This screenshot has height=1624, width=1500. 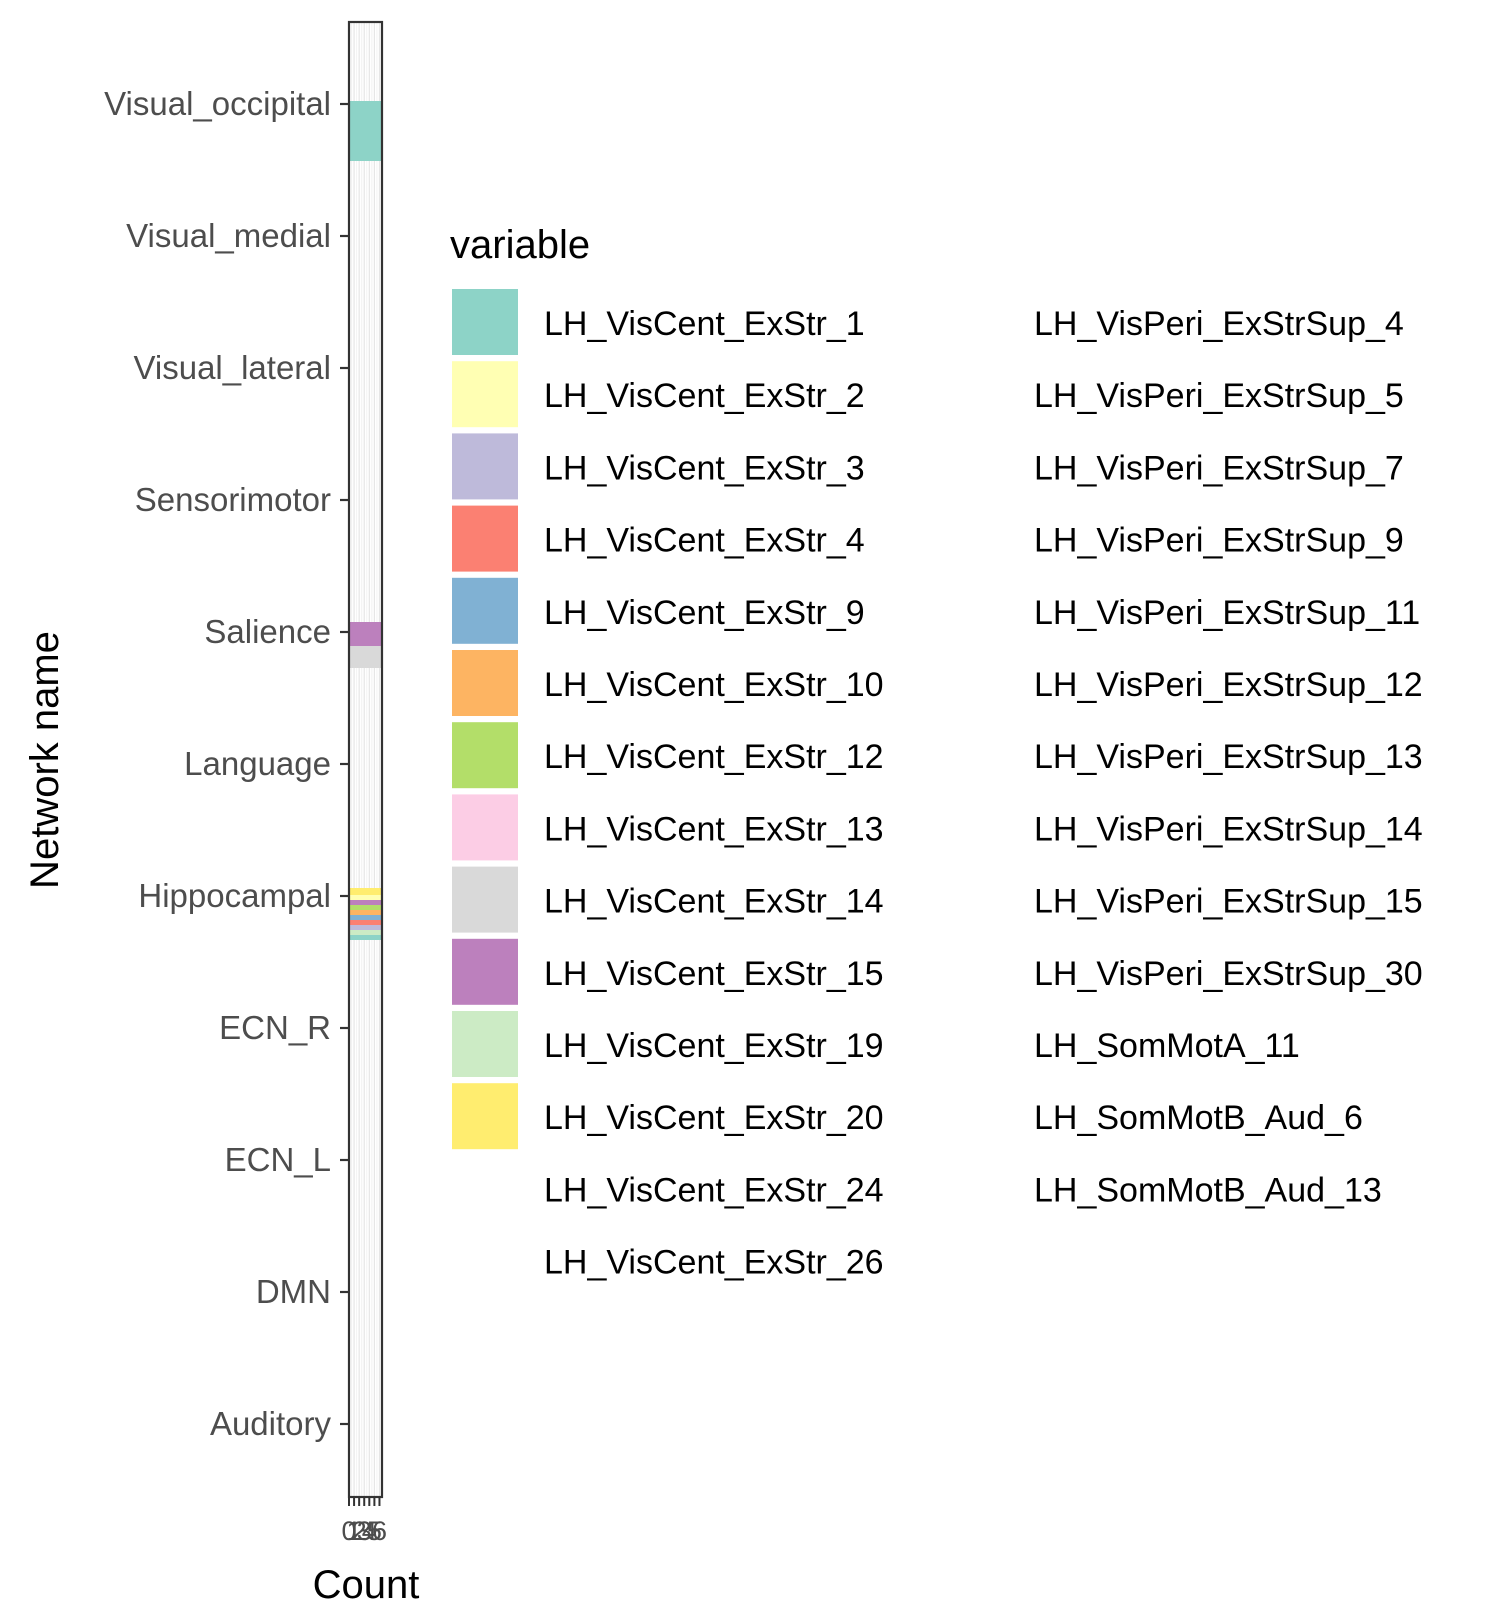 I want to click on legend-label: LH_VisCent_ExStr_26, so click(x=714, y=1263).